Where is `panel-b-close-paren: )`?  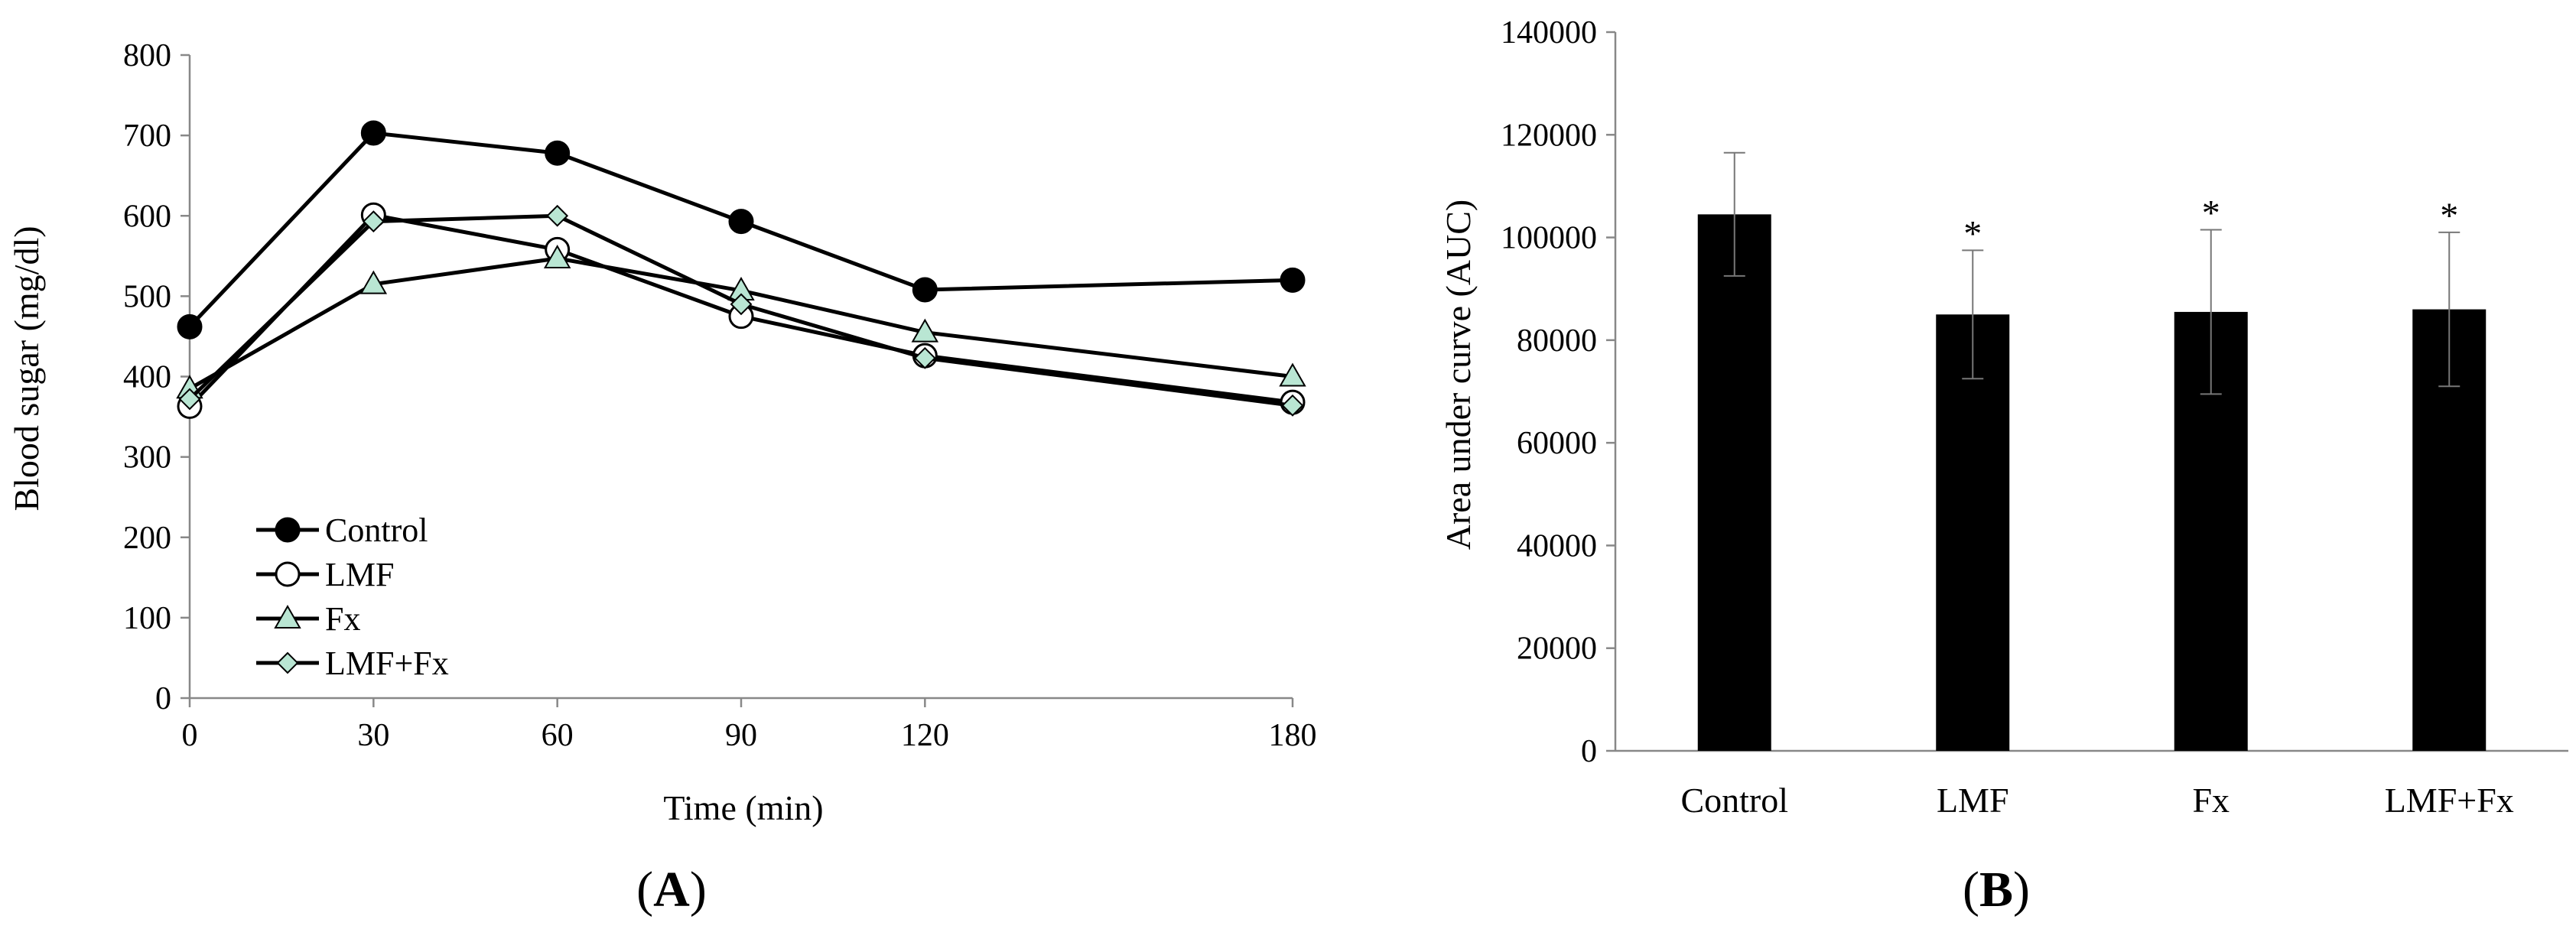 panel-b-close-paren: ) is located at coordinates (2021, 890).